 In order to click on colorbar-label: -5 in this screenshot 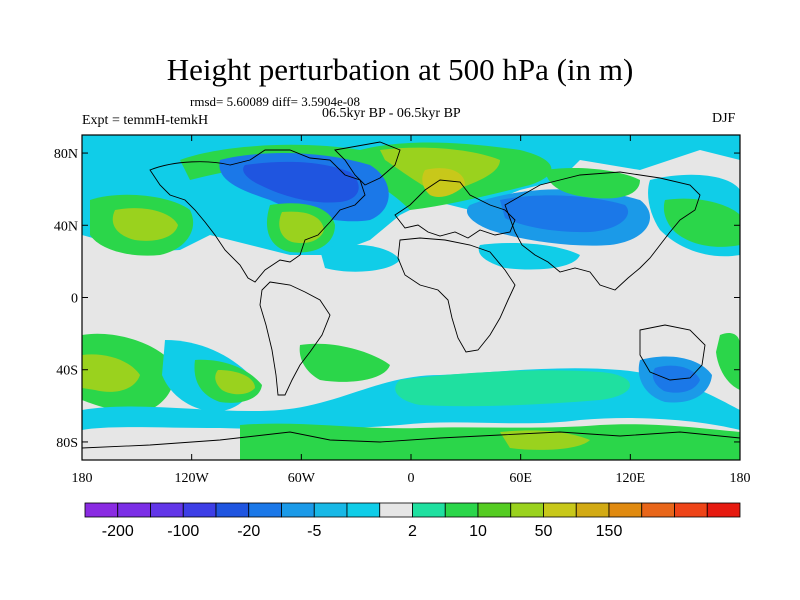, I will do `click(314, 531)`.